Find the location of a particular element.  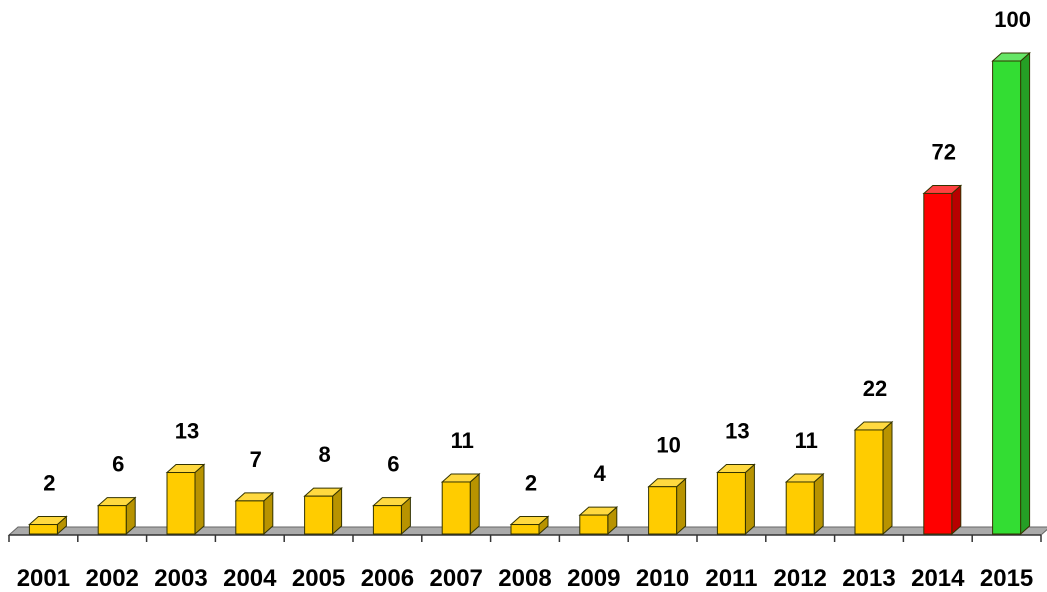

bar-2012 is located at coordinates (804, 504).